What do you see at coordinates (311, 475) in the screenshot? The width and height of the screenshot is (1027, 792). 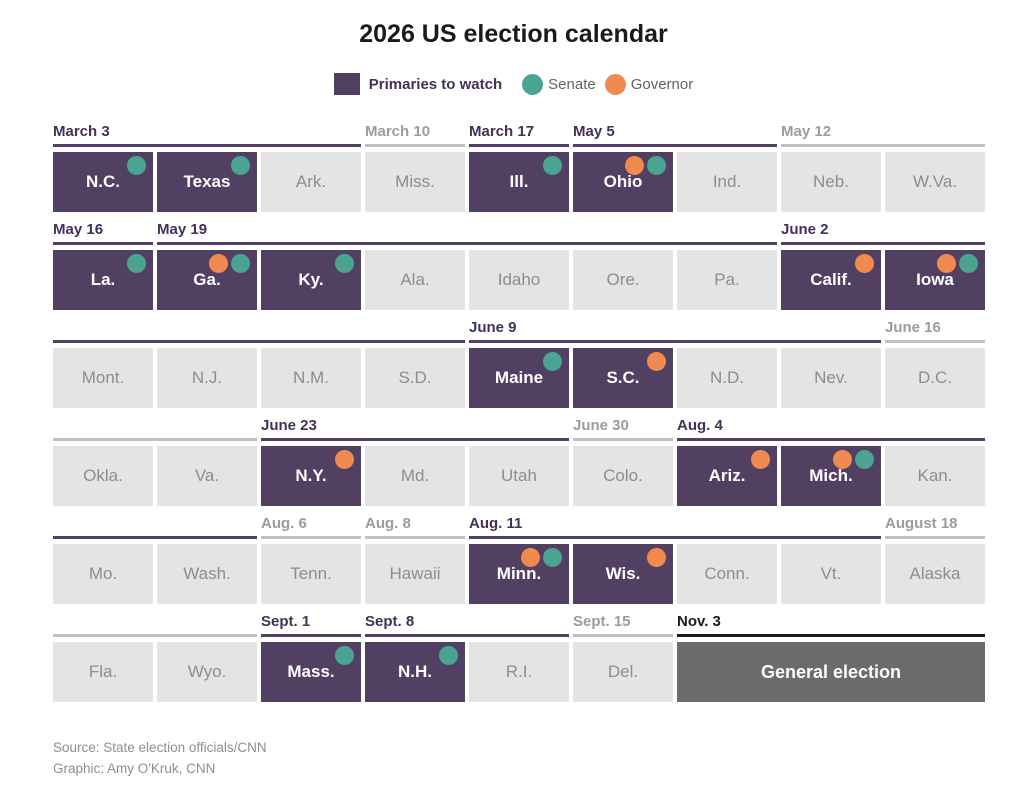 I see `state-label: N.Y.` at bounding box center [311, 475].